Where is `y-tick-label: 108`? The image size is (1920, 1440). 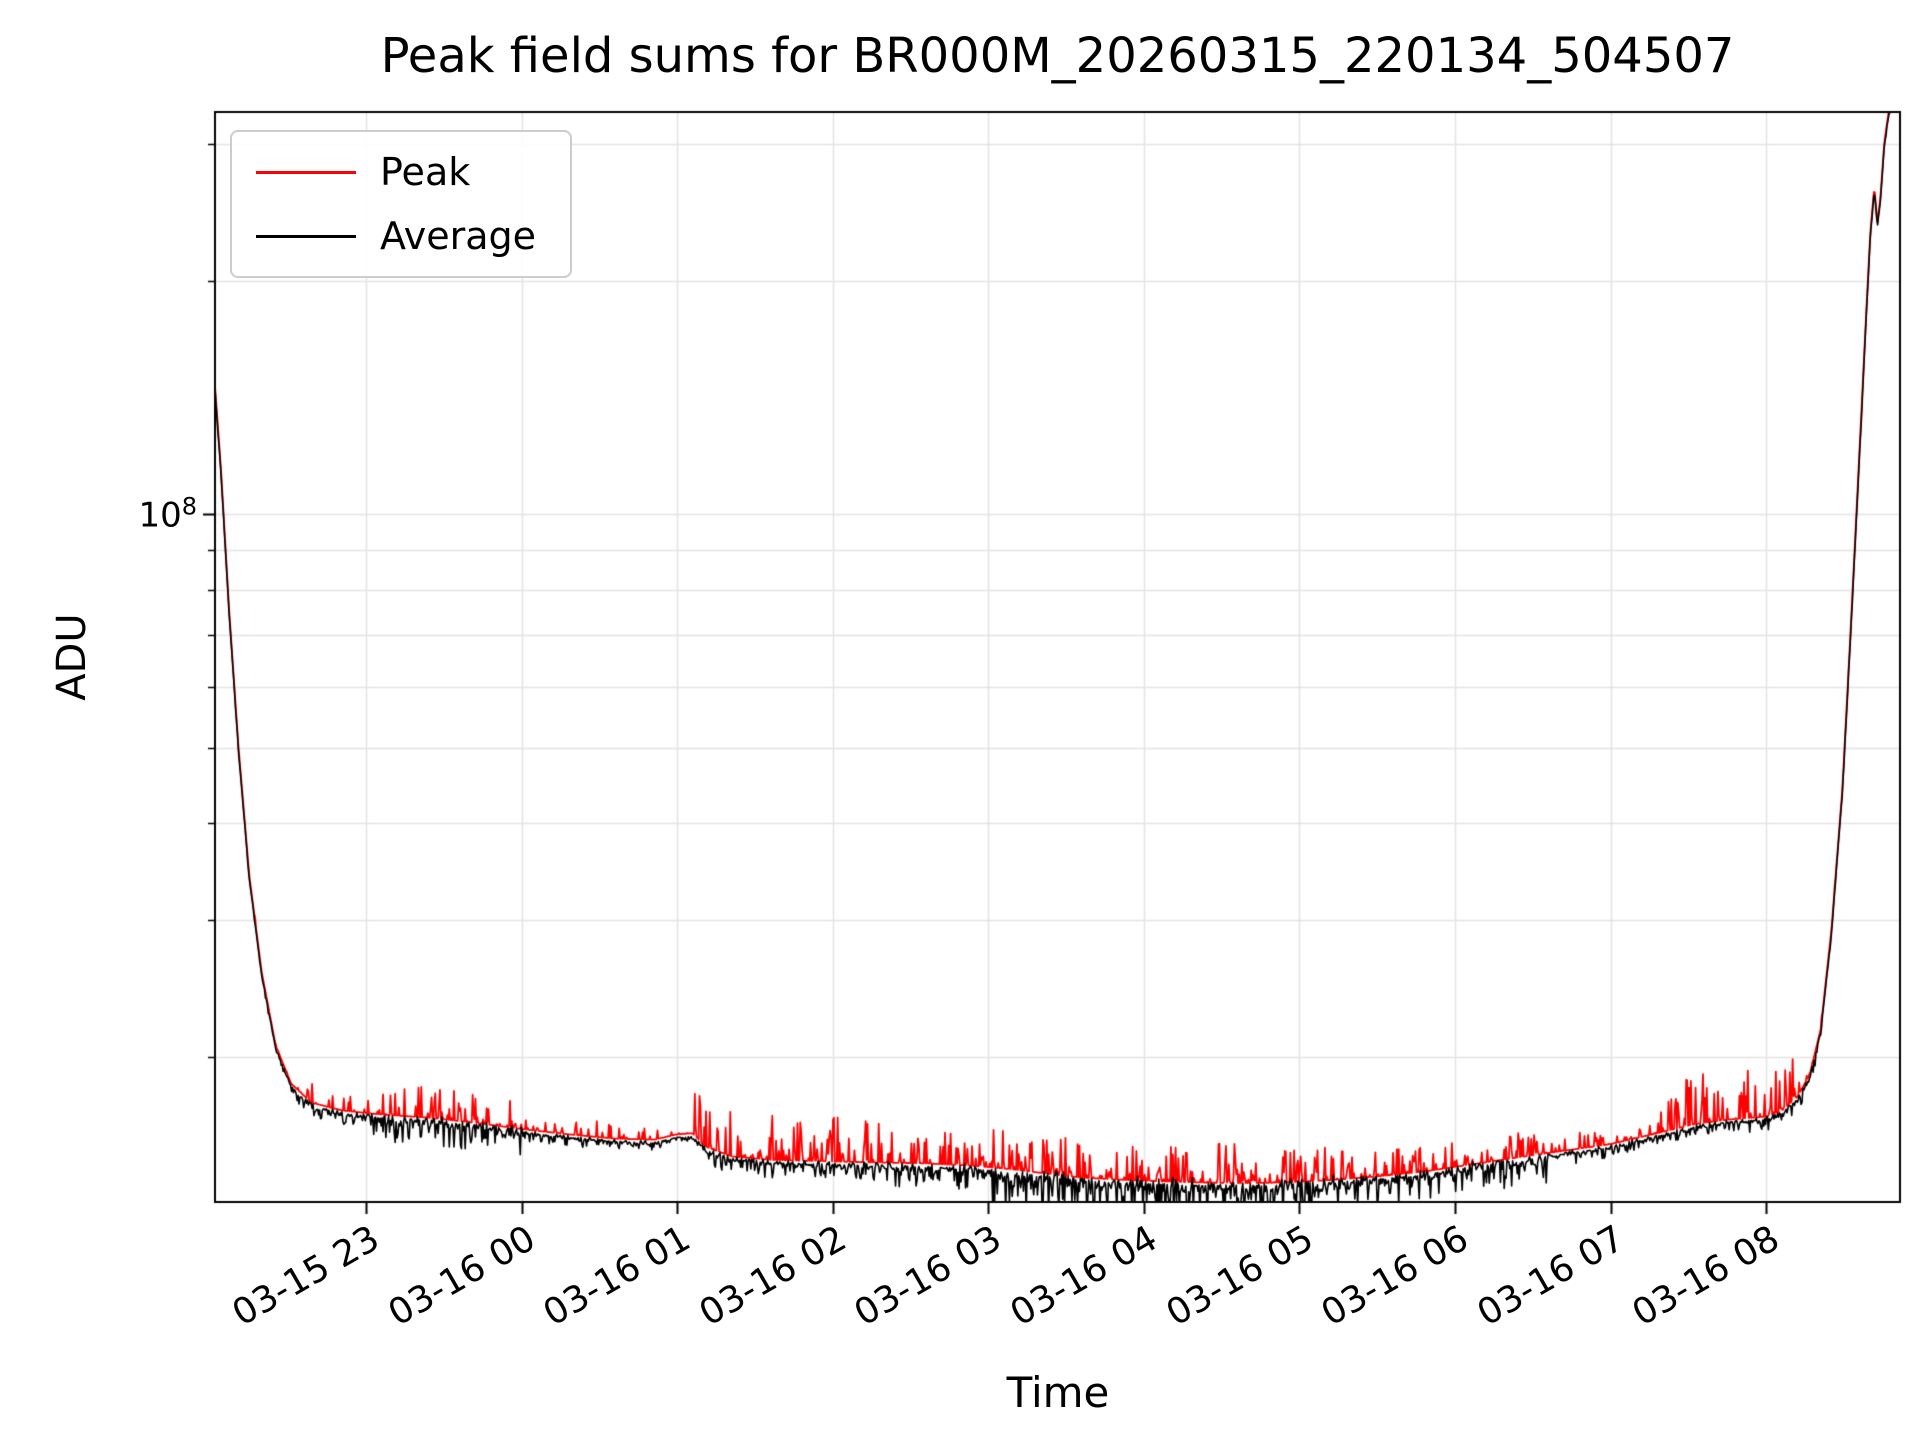
y-tick-label: 108 is located at coordinates (167, 514).